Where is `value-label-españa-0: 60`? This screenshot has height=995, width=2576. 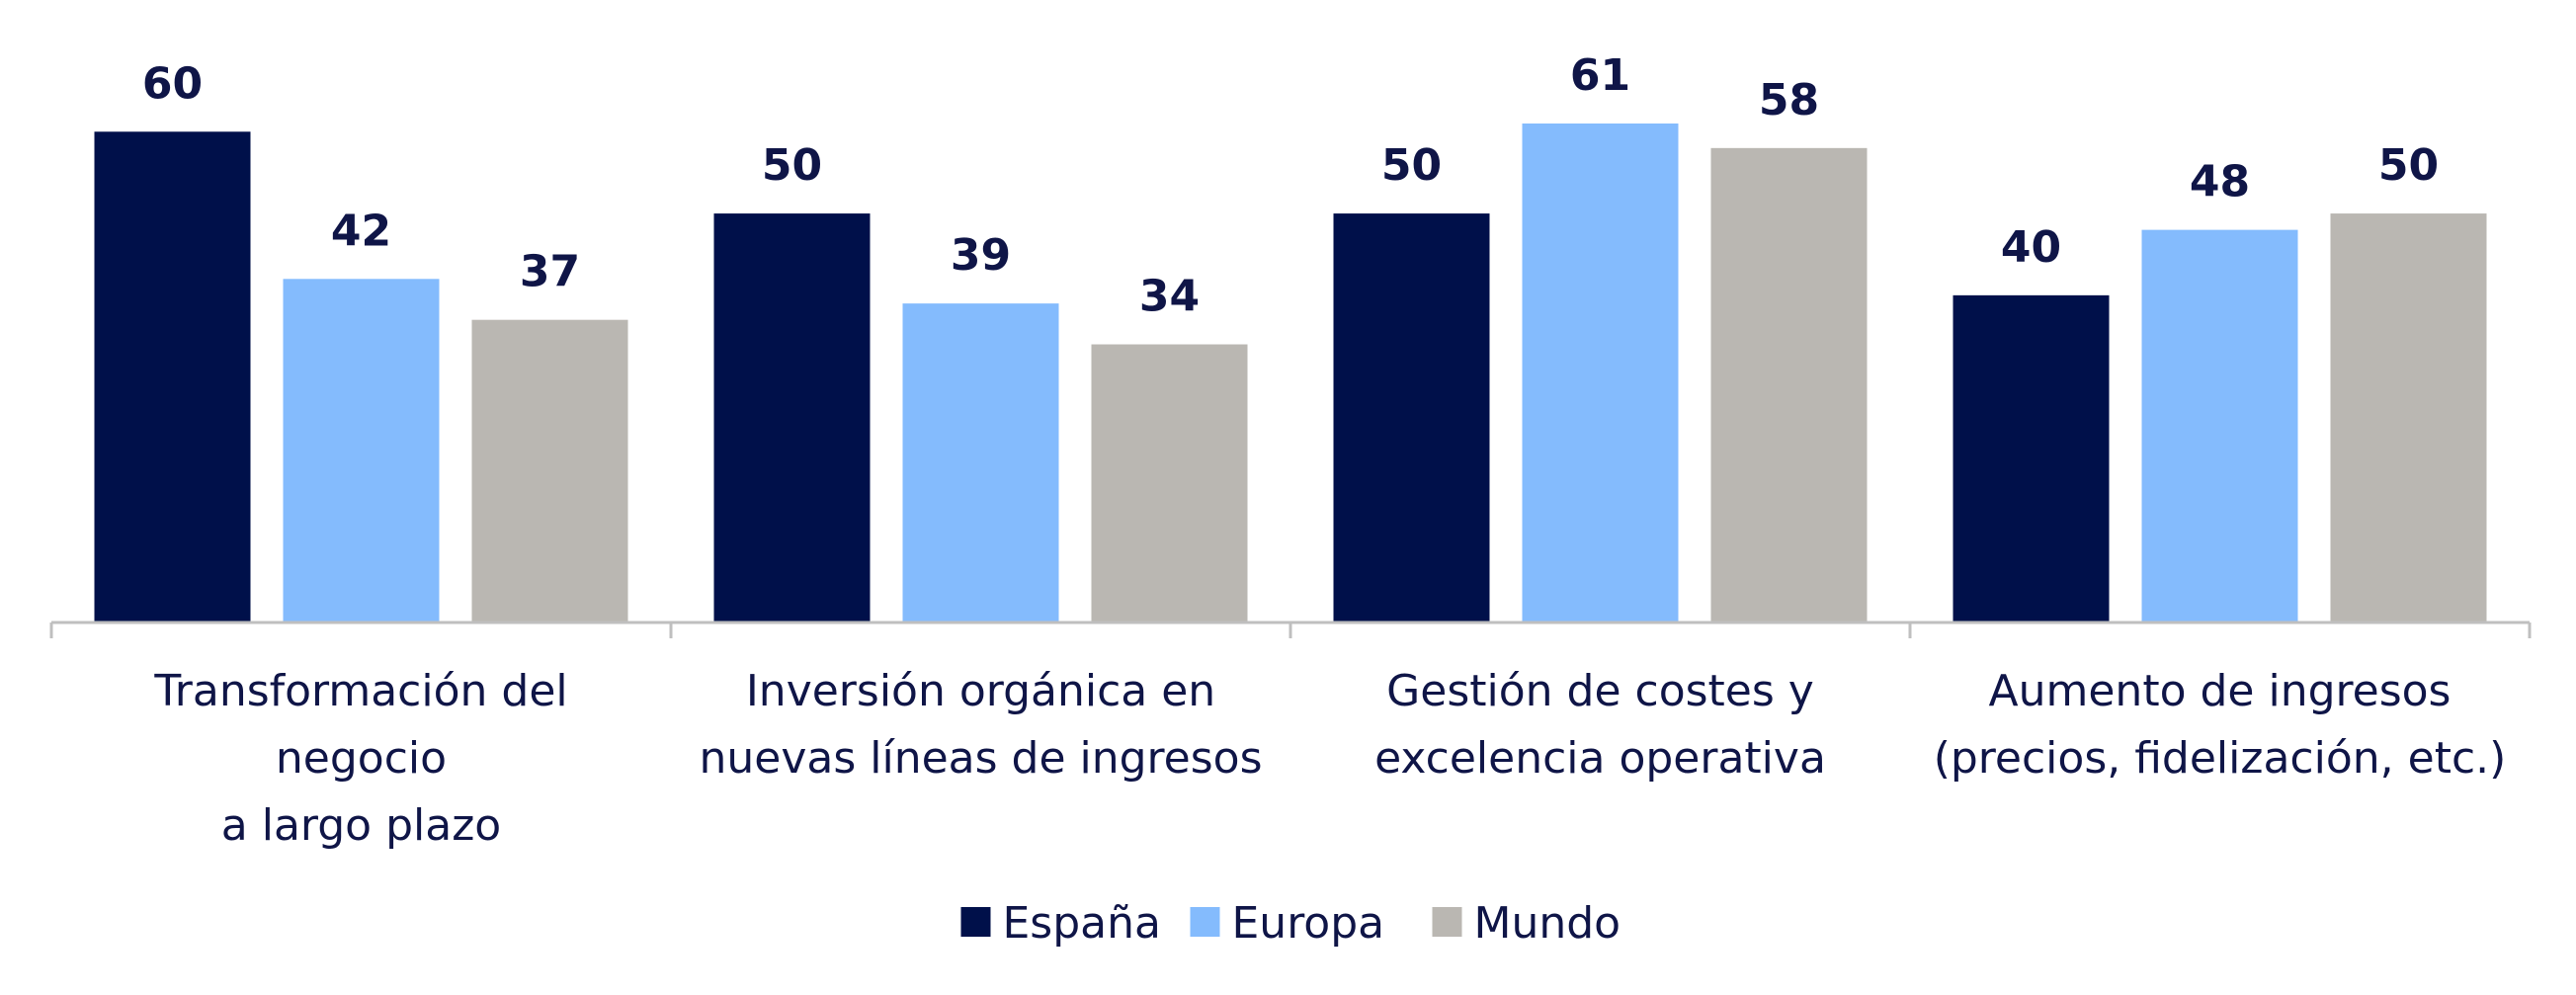
value-label-españa-0: 60 is located at coordinates (172, 84).